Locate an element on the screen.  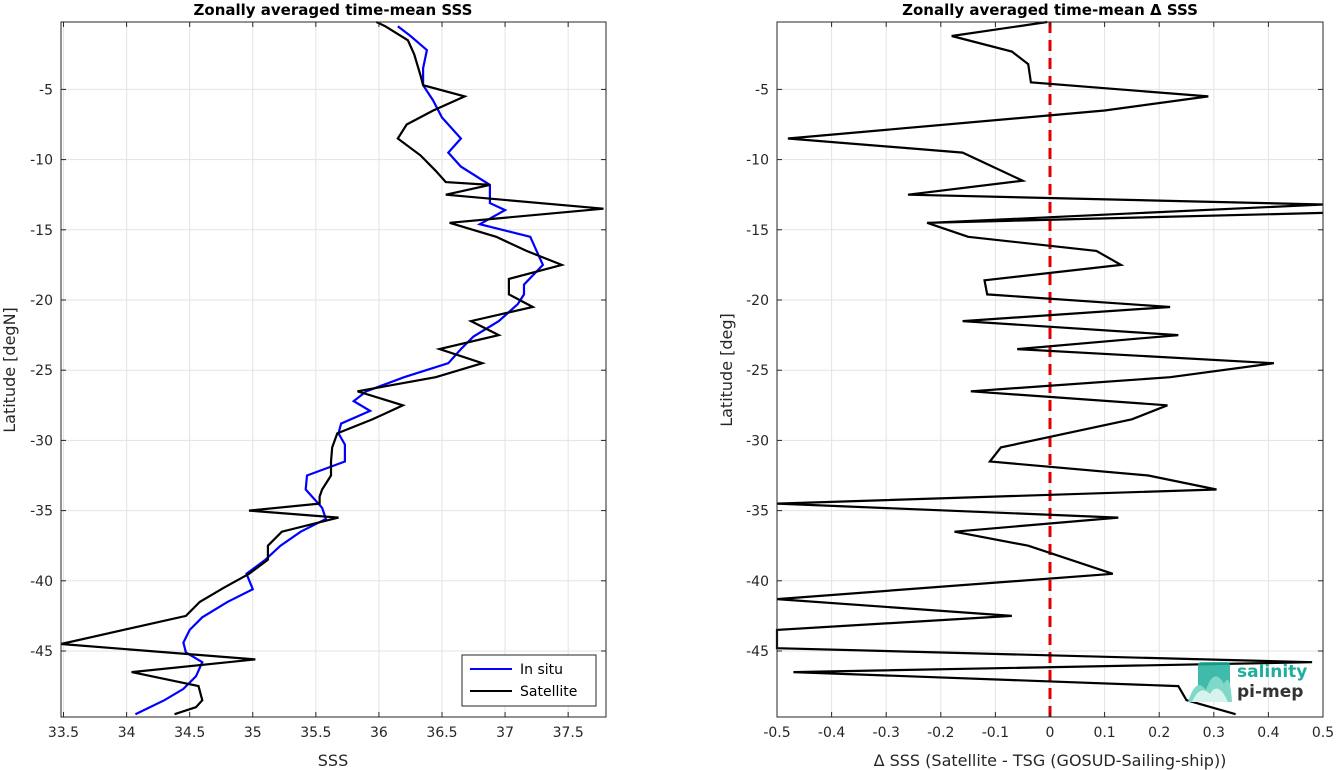
legend-box is located at coordinates (529, 680).